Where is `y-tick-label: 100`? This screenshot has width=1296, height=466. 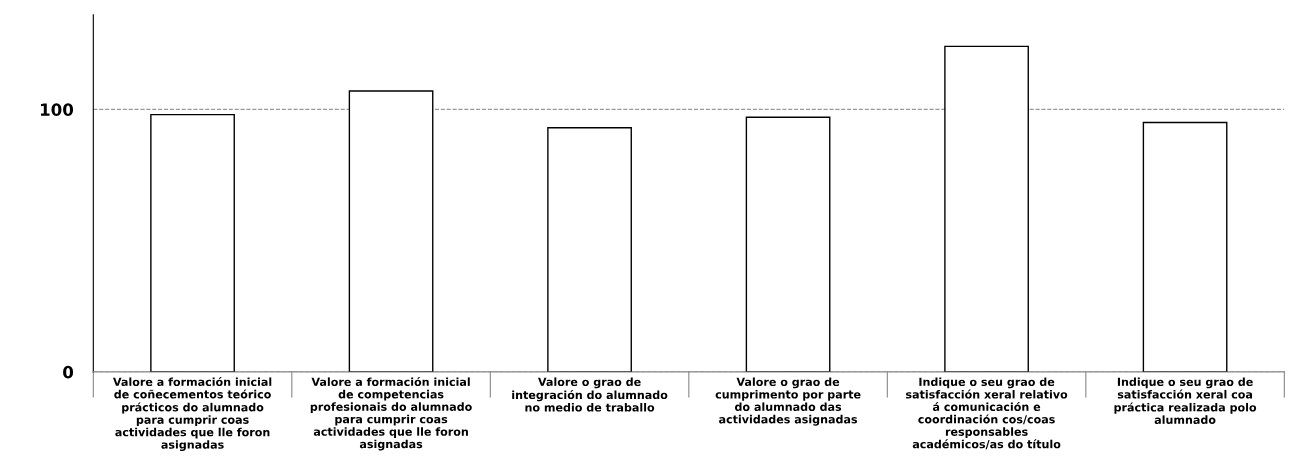
y-tick-label: 100 is located at coordinates (57, 109).